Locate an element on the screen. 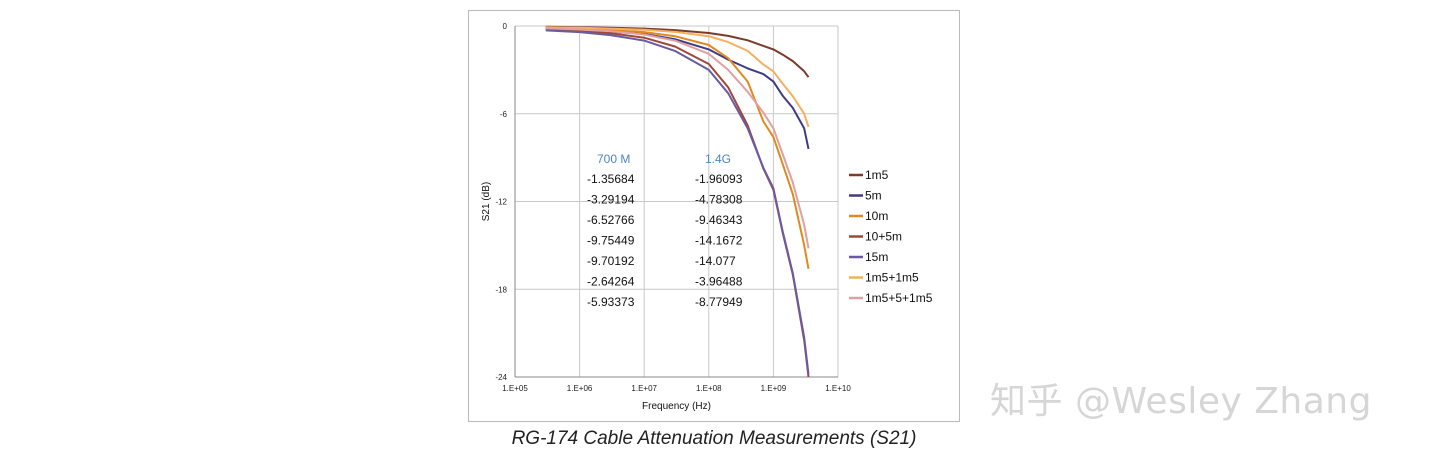 The image size is (1440, 465). table-cell: -9.75449 is located at coordinates (611, 241).